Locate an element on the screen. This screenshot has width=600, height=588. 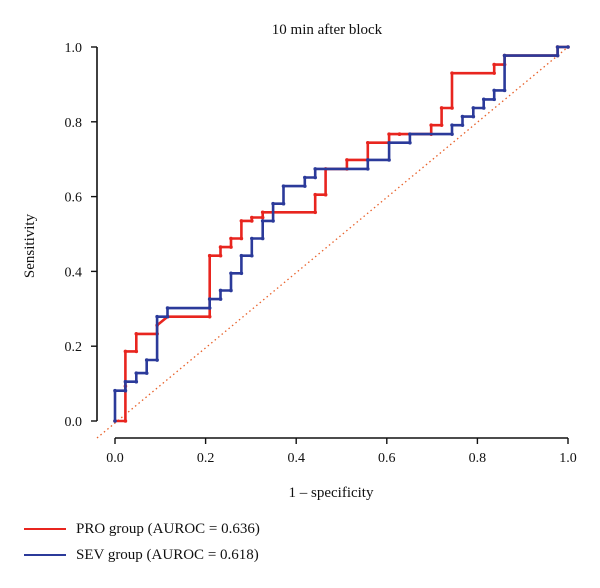
legend-label-pro: PRO group (AUROC = 0.636) is located at coordinates (168, 528).